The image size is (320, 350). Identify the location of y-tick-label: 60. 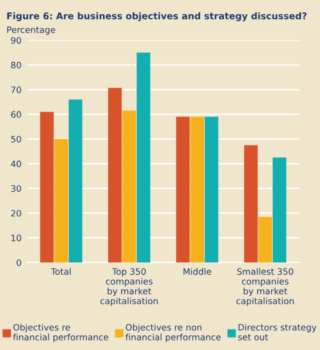
(16, 114).